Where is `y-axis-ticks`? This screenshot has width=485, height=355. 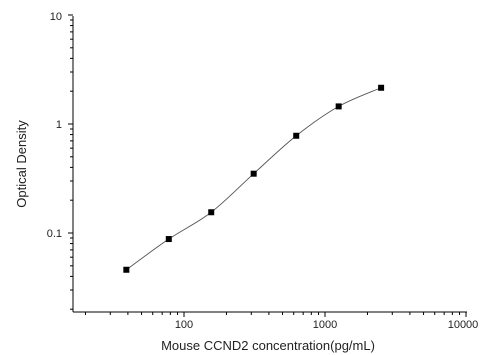
y-axis-ticks is located at coordinates (70, 162).